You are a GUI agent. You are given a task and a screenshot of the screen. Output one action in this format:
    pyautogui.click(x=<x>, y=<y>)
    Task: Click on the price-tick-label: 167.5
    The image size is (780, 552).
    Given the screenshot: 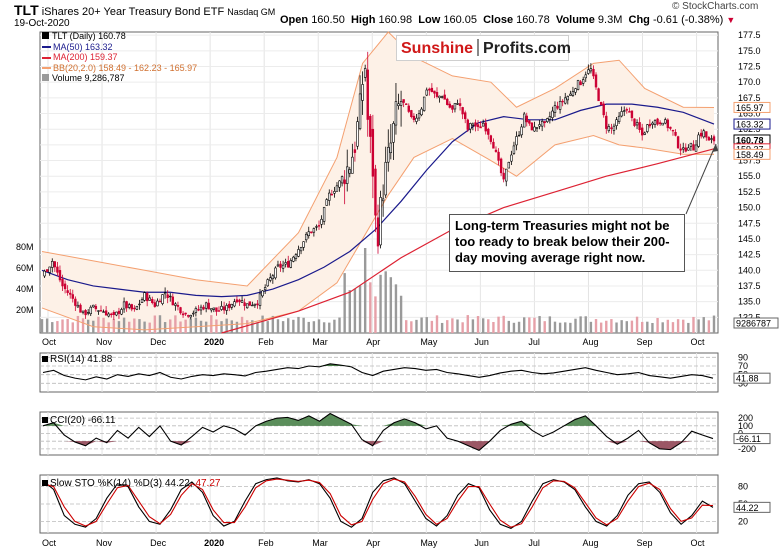 What is the action you would take?
    pyautogui.click(x=749, y=98)
    